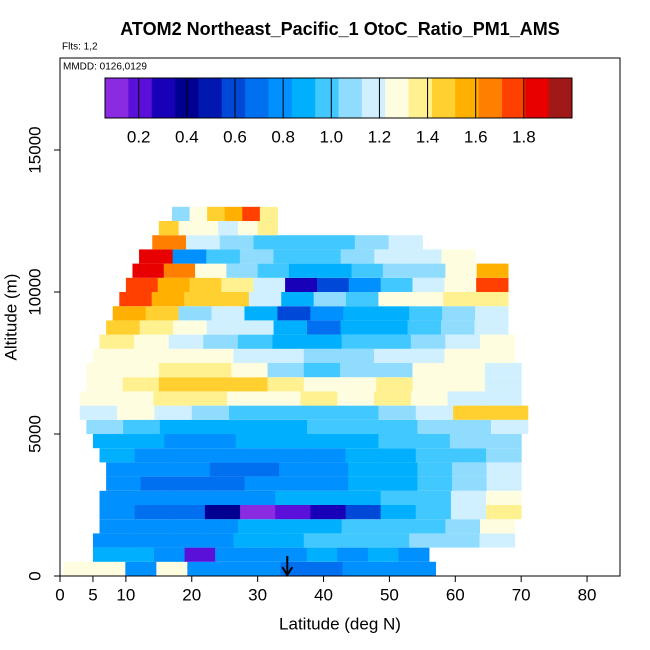  Describe the element at coordinates (287, 571) in the screenshot. I see `location-marker-head` at that location.